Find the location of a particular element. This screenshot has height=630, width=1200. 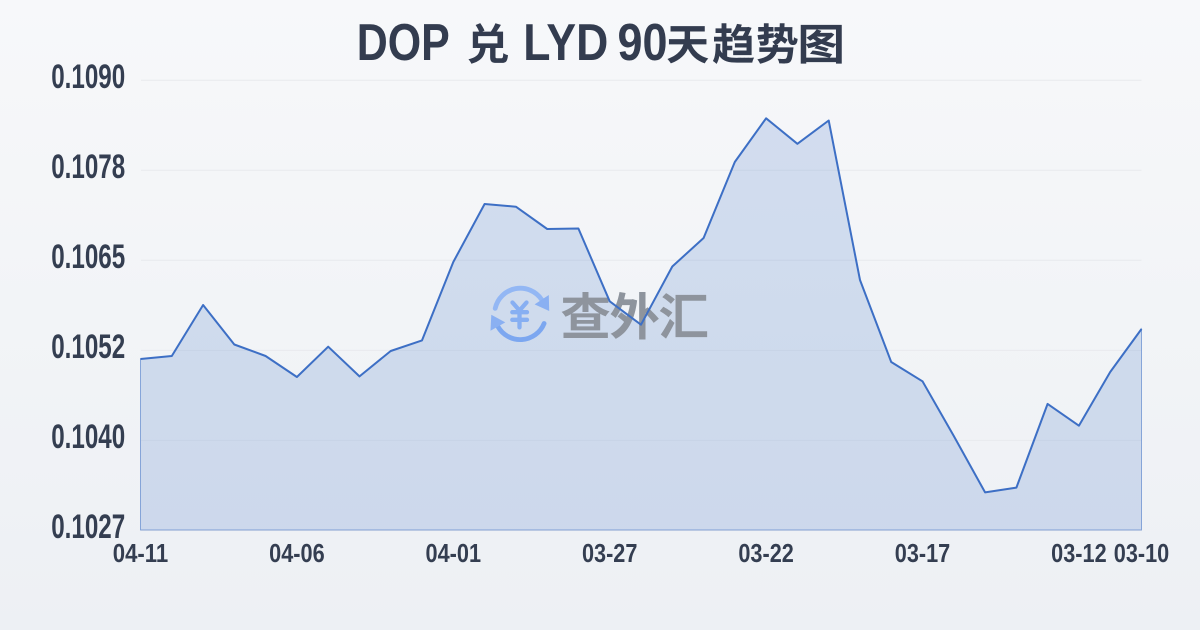

svg-text: 0.1090 is located at coordinates (88, 77).